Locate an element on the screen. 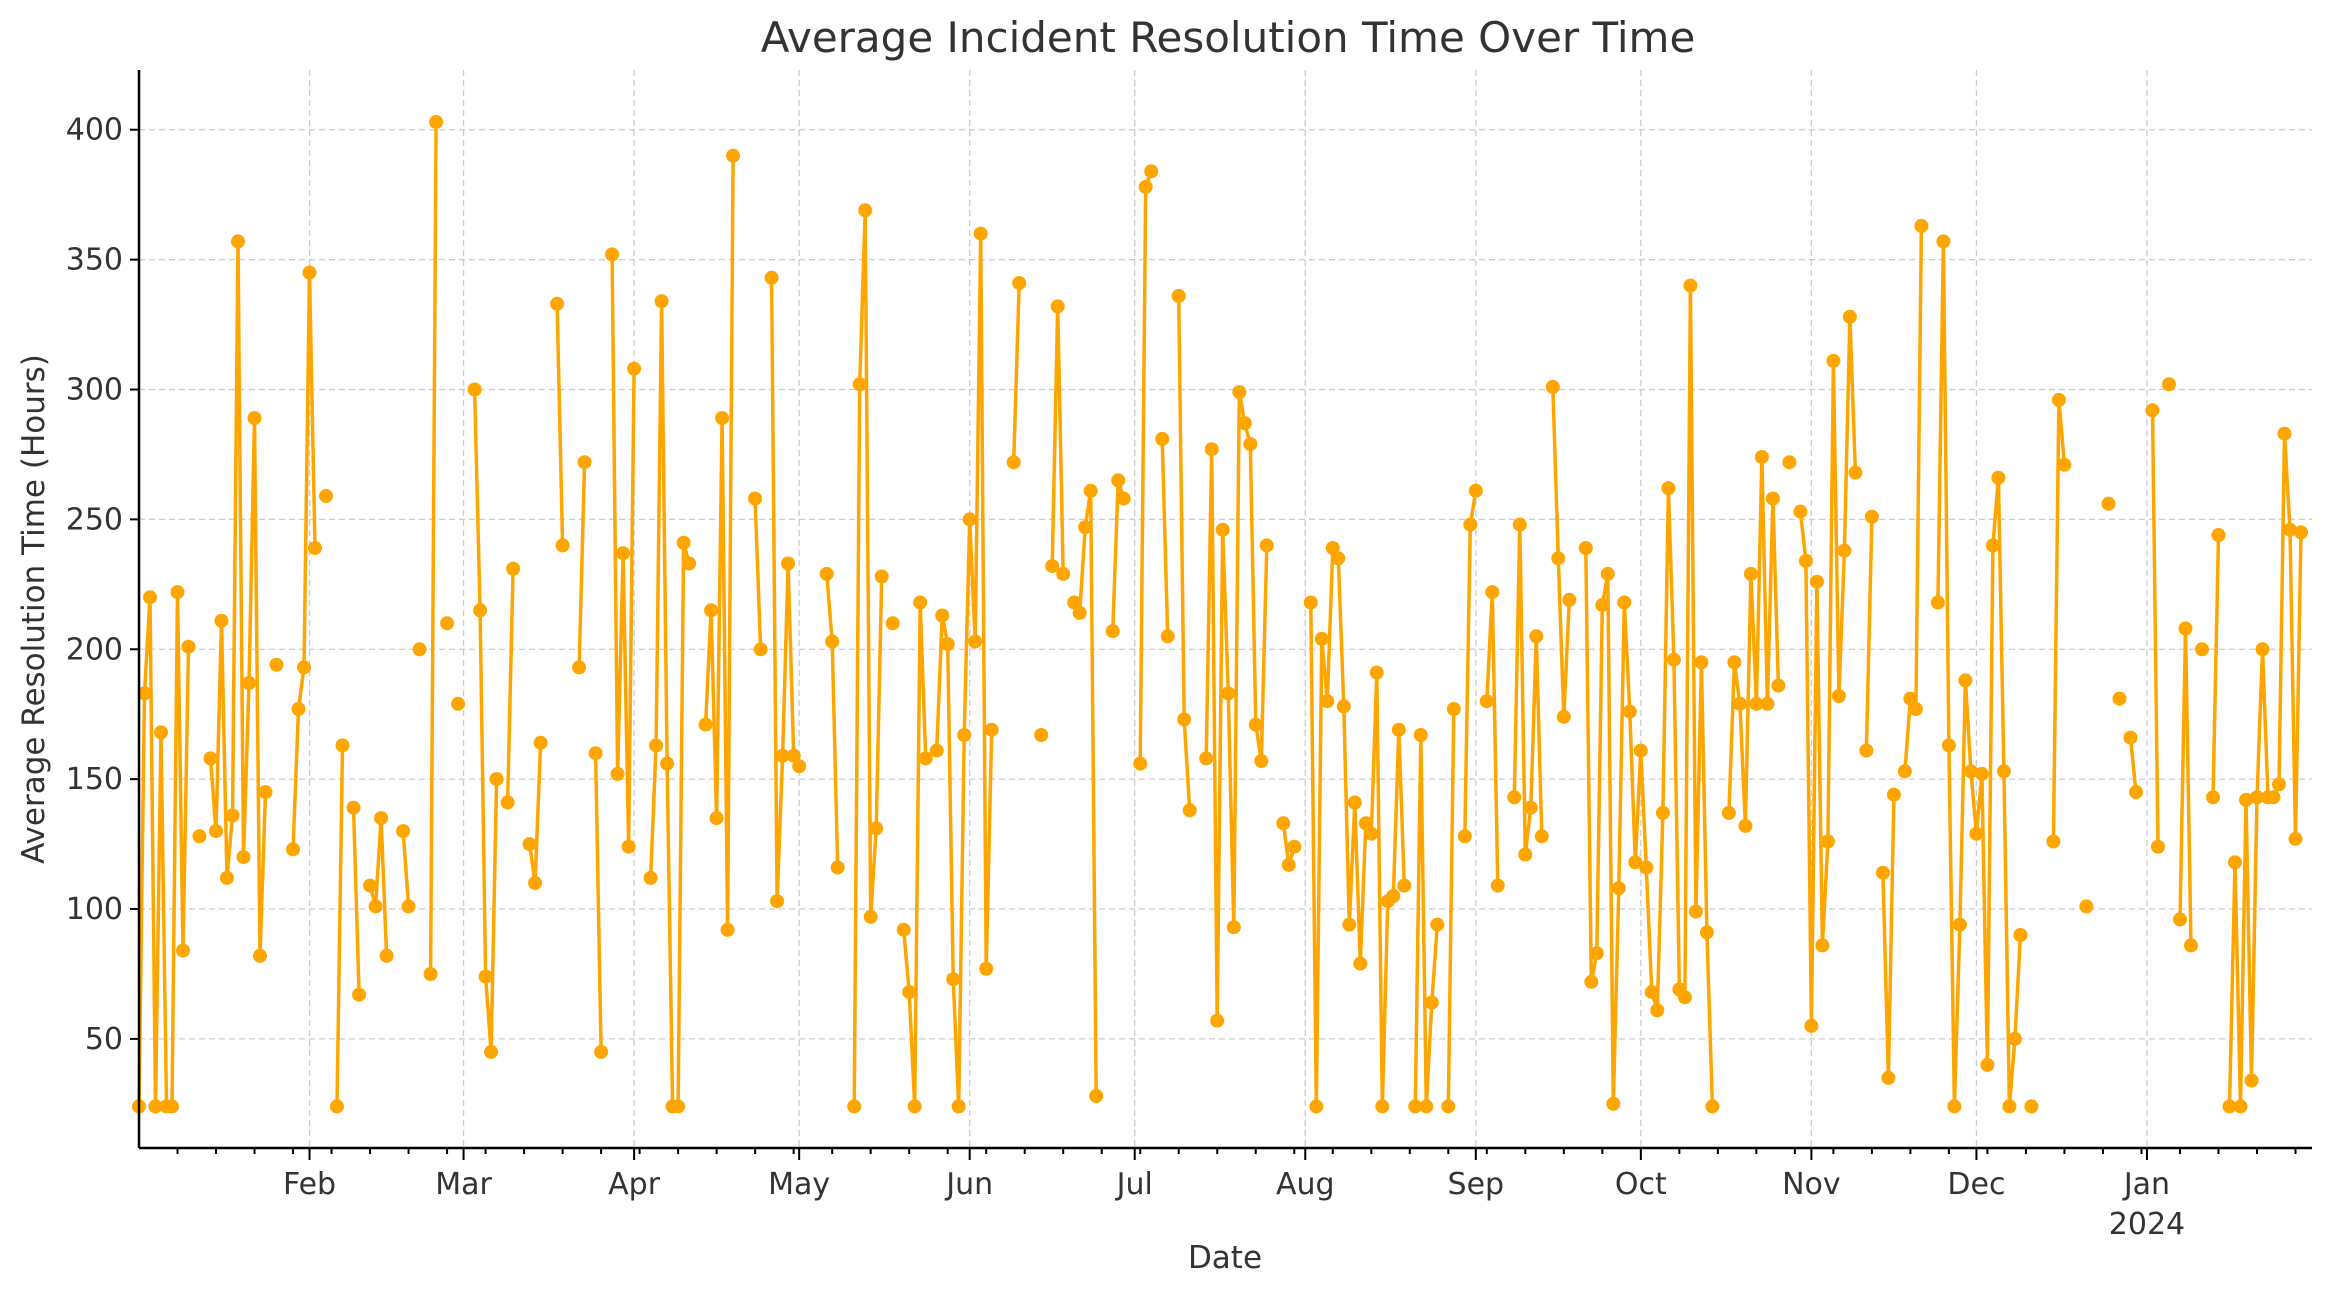 This screenshot has width=2327, height=1293. x-tick-label: Nov is located at coordinates (1811, 1184).